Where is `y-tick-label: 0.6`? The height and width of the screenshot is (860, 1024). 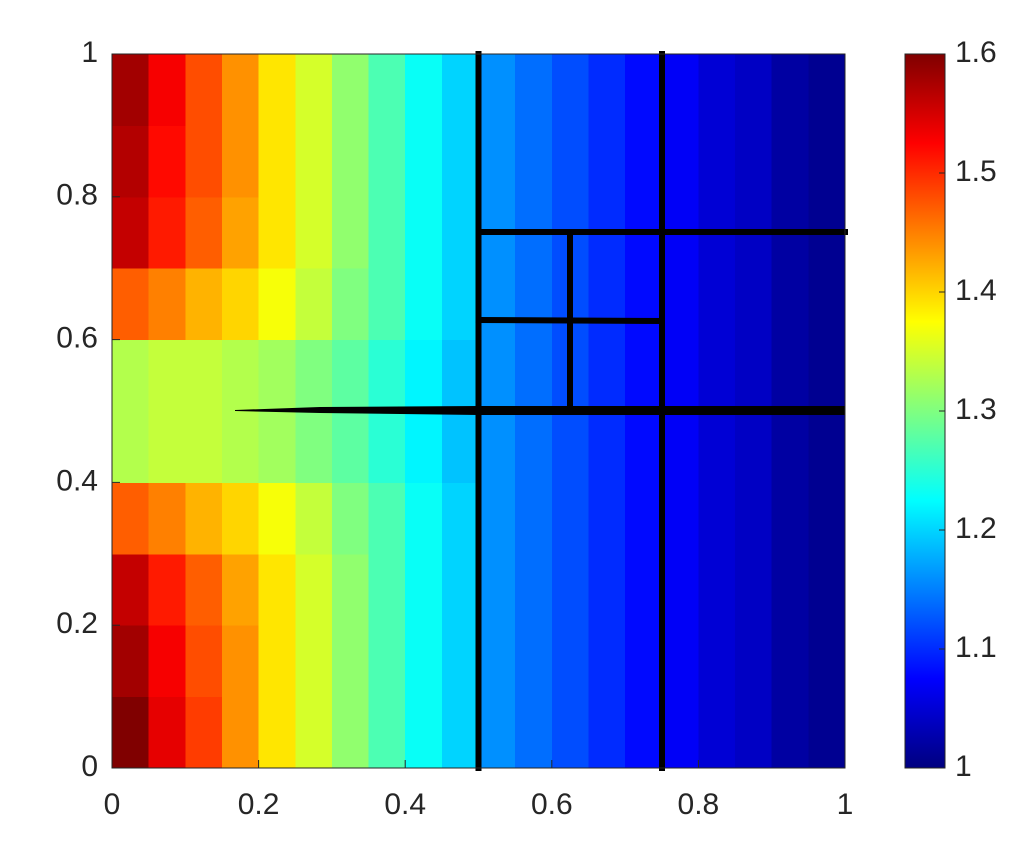
y-tick-label: 0.6 is located at coordinates (77, 338).